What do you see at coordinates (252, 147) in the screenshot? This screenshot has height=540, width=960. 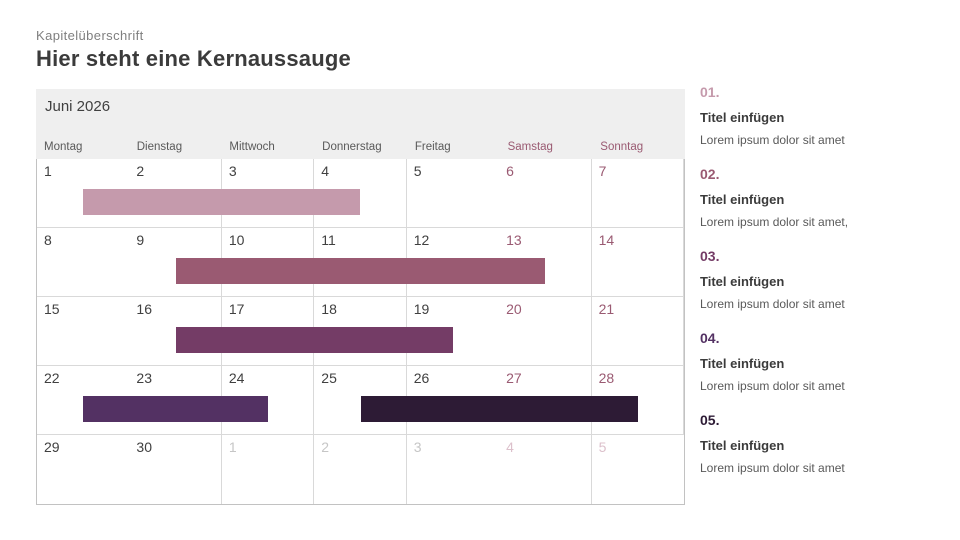 I see `weekday-label: Mittwoch` at bounding box center [252, 147].